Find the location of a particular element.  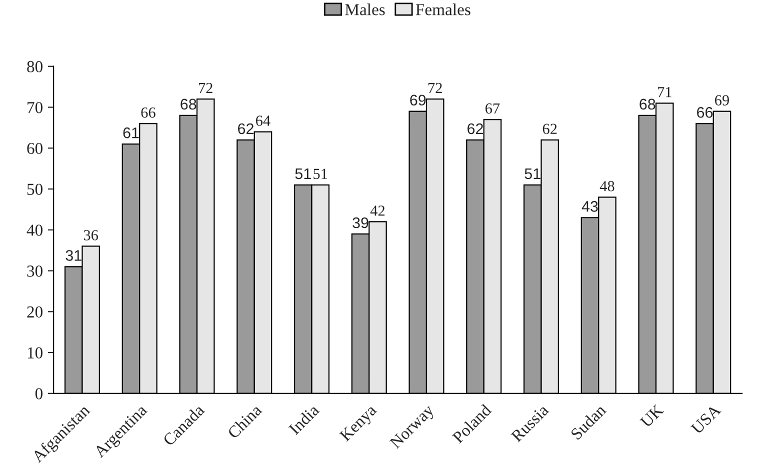

y-tick-label: 0 is located at coordinates (38, 394).